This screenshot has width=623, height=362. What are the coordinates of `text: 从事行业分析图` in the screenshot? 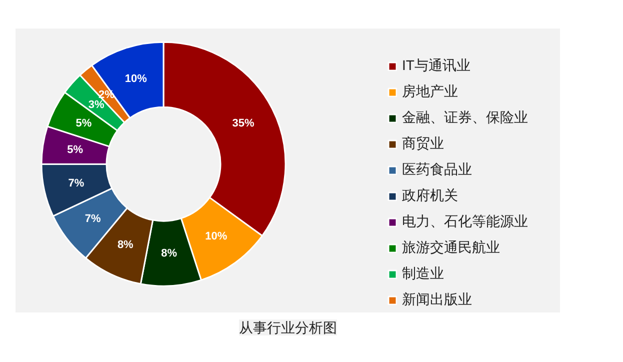 It's located at (288, 328).